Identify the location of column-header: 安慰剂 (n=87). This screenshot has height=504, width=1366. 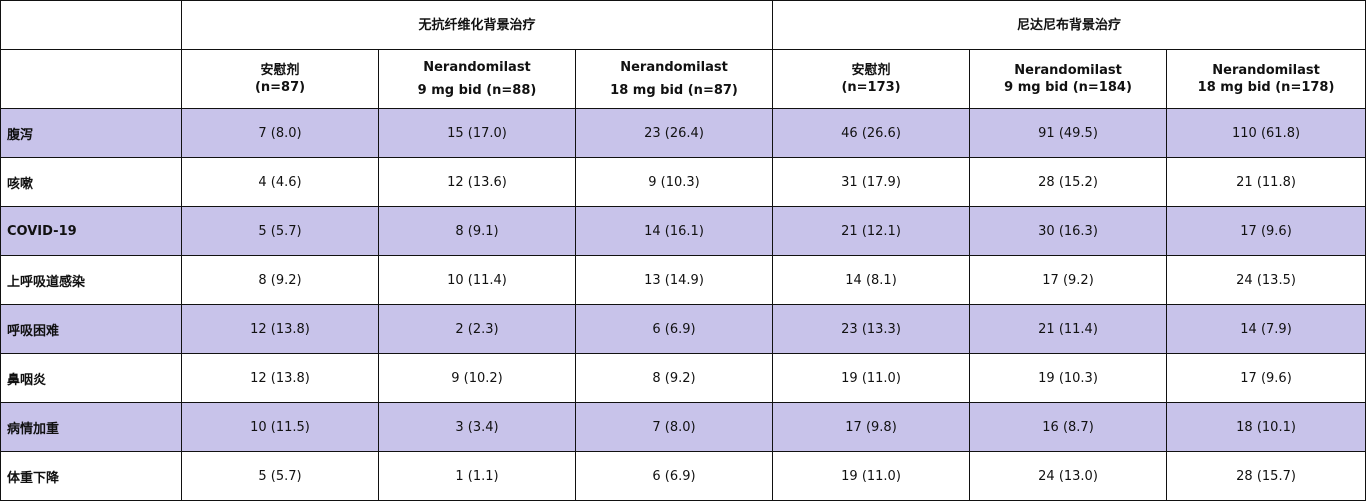
(280, 79).